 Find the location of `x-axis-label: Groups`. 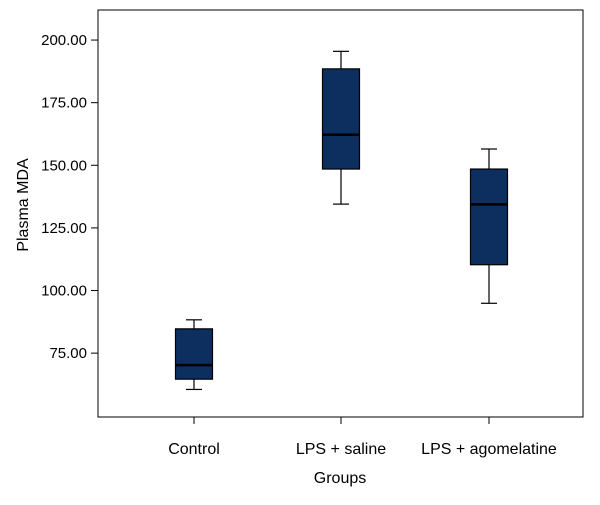

x-axis-label: Groups is located at coordinates (340, 478).